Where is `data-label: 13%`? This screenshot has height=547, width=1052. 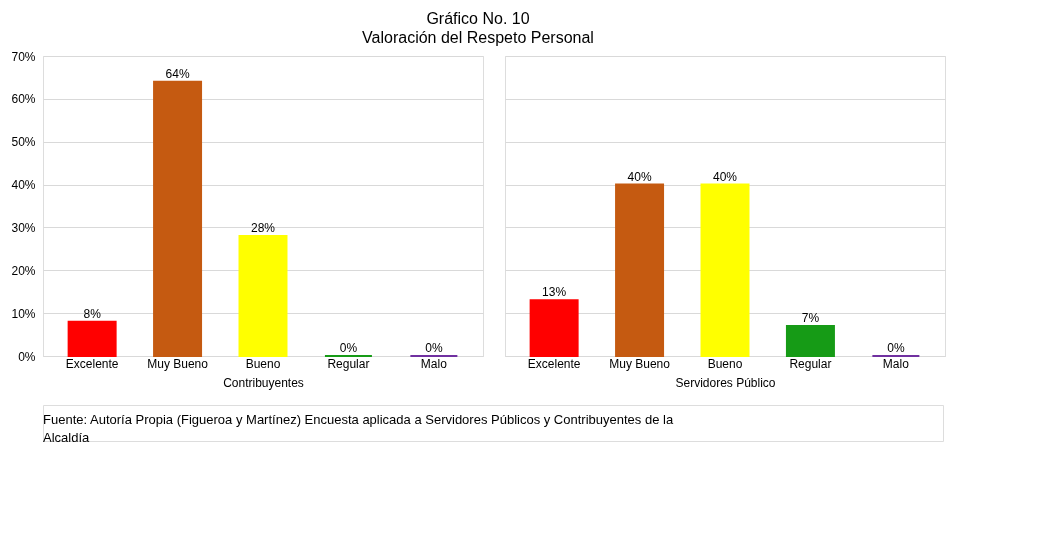 data-label: 13% is located at coordinates (554, 292).